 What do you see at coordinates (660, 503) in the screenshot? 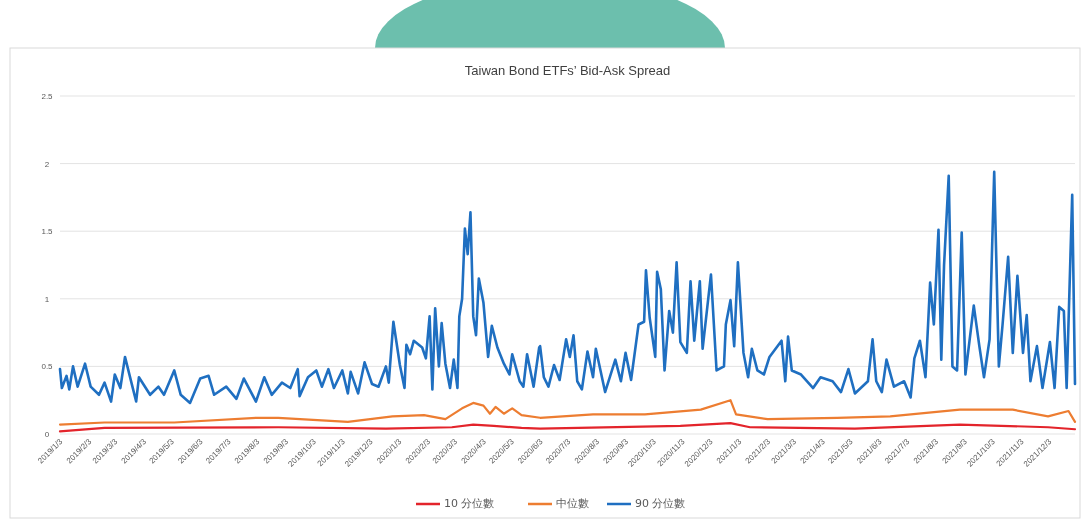
I see `legend-label: 90 分位數` at bounding box center [660, 503].